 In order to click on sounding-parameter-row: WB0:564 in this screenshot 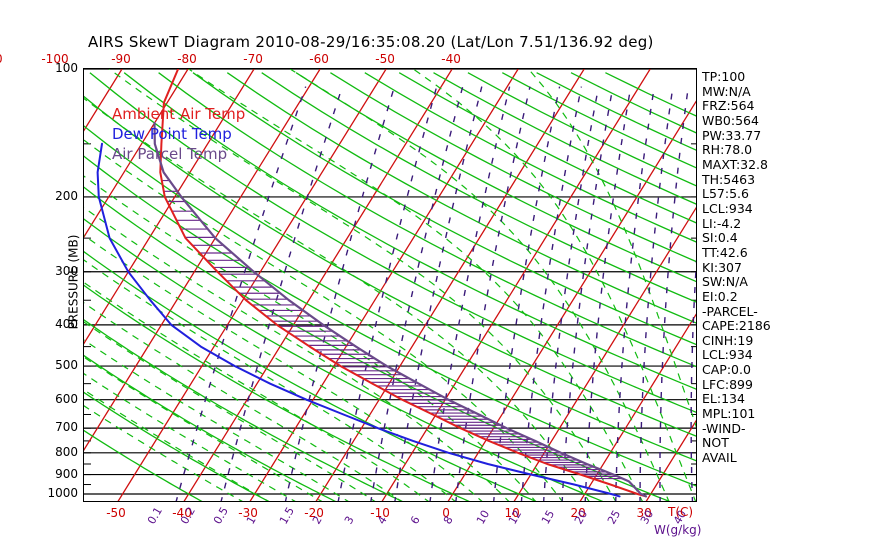, I will do `click(730, 120)`.